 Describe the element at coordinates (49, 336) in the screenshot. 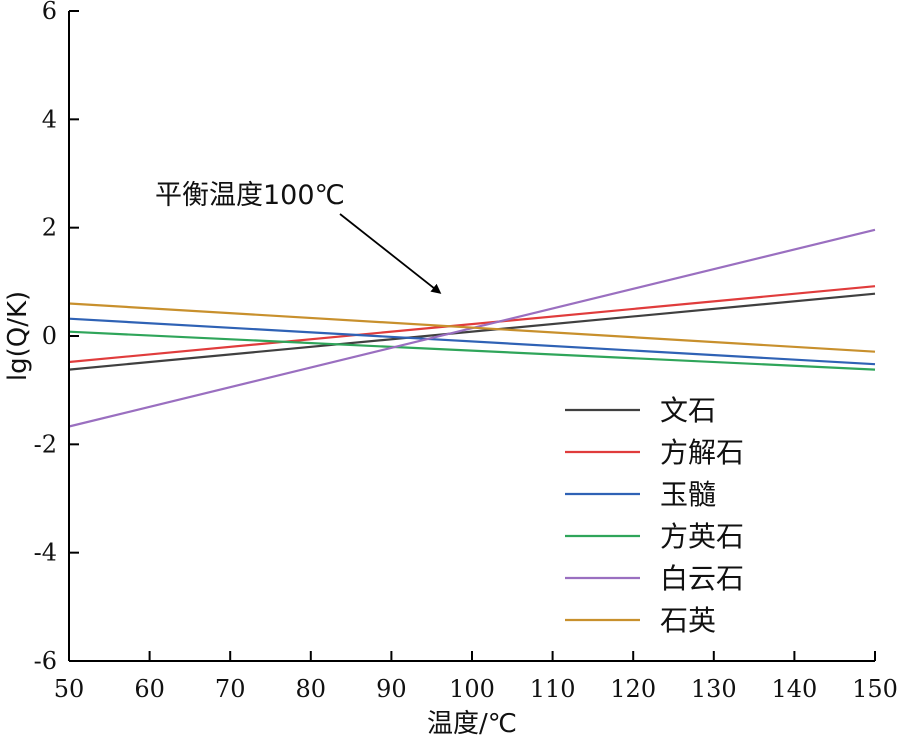

I see `y-tick-label: 0` at that location.